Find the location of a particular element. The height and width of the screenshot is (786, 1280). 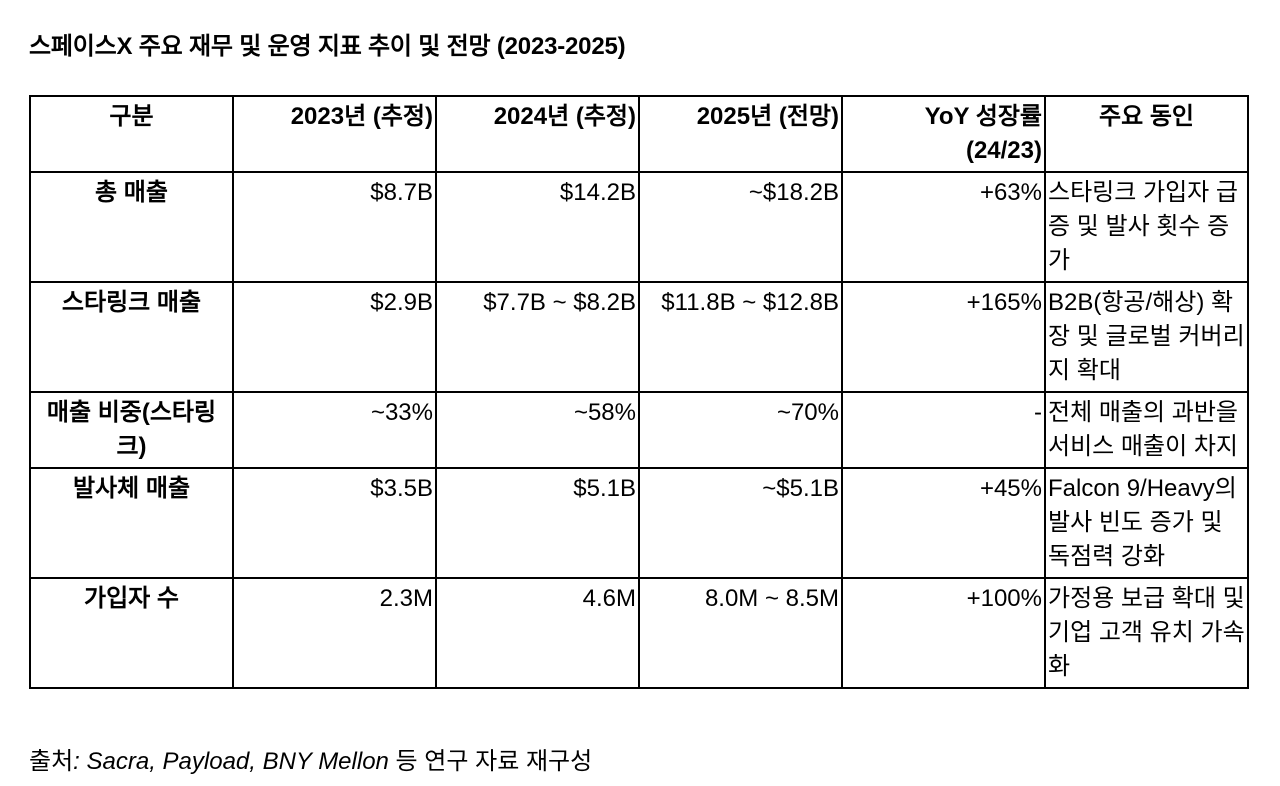

cell-driver: 가정용 보급 확대 및 기업 고객 유치 가속화 is located at coordinates (1146, 633).